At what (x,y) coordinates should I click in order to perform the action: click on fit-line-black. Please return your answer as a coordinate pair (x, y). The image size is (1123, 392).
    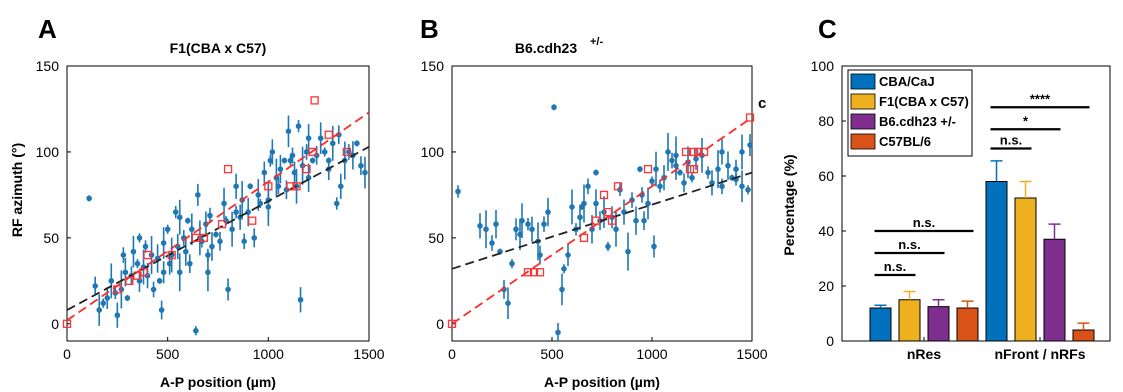
    Looking at the image, I should click on (218, 228).